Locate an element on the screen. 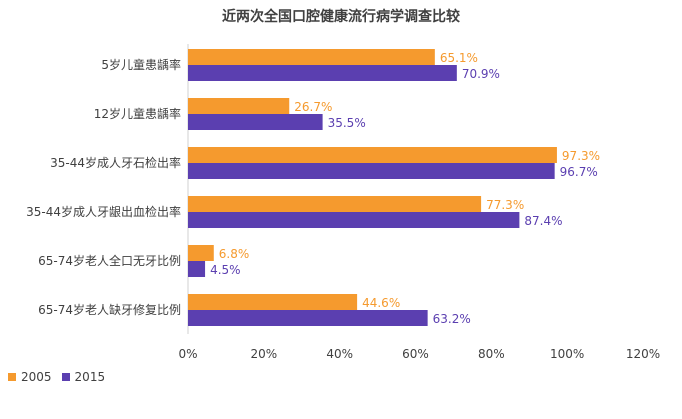  data-label-2005: 65.1% is located at coordinates (459, 58).